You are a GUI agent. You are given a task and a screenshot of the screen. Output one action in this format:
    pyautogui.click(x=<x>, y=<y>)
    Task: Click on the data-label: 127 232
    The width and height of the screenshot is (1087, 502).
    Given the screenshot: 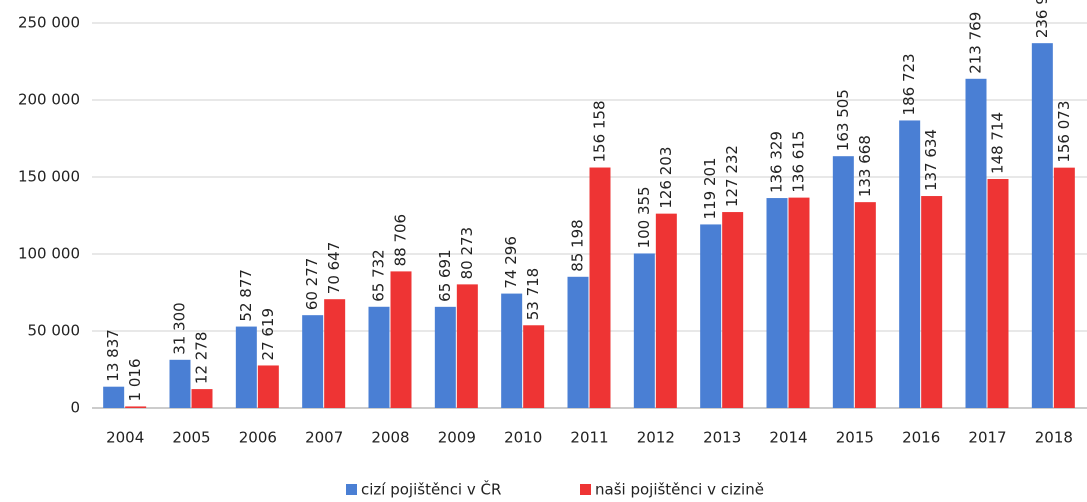 What is the action you would take?
    pyautogui.click(x=732, y=176)
    